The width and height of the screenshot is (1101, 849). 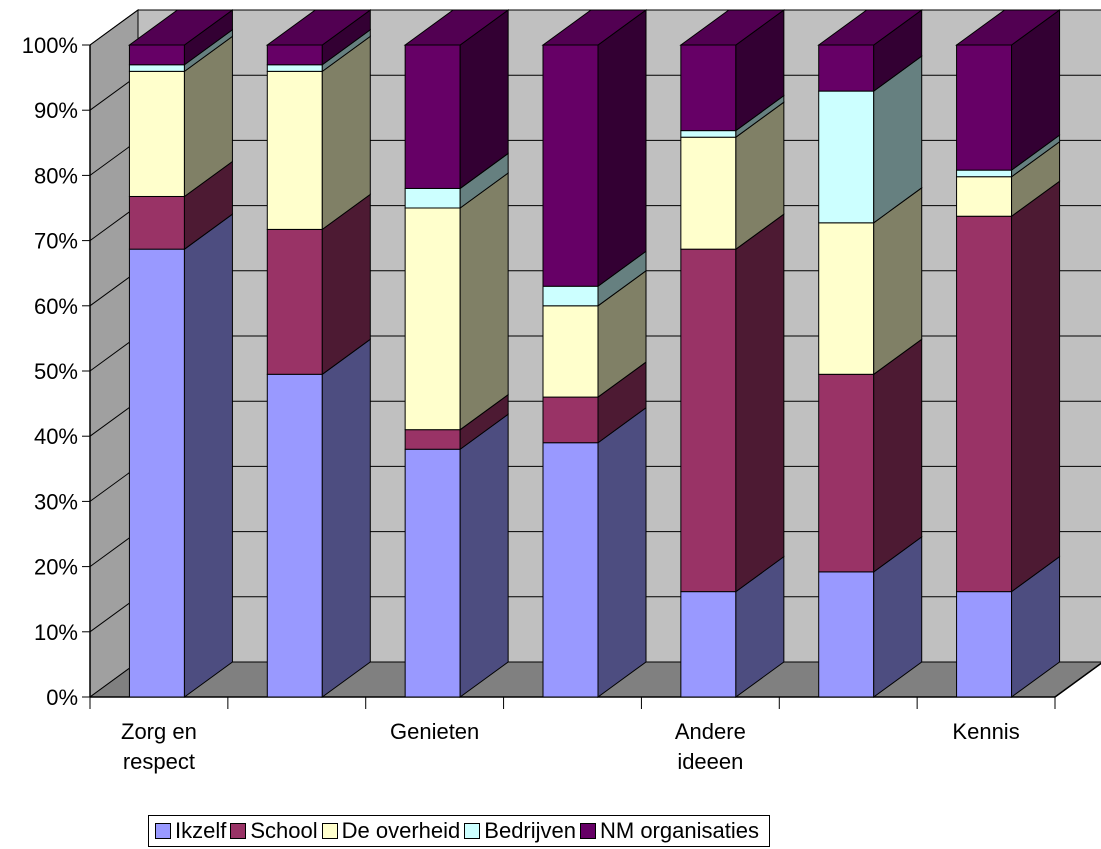 What do you see at coordinates (434, 731) in the screenshot?
I see `x-category-label: Genieten` at bounding box center [434, 731].